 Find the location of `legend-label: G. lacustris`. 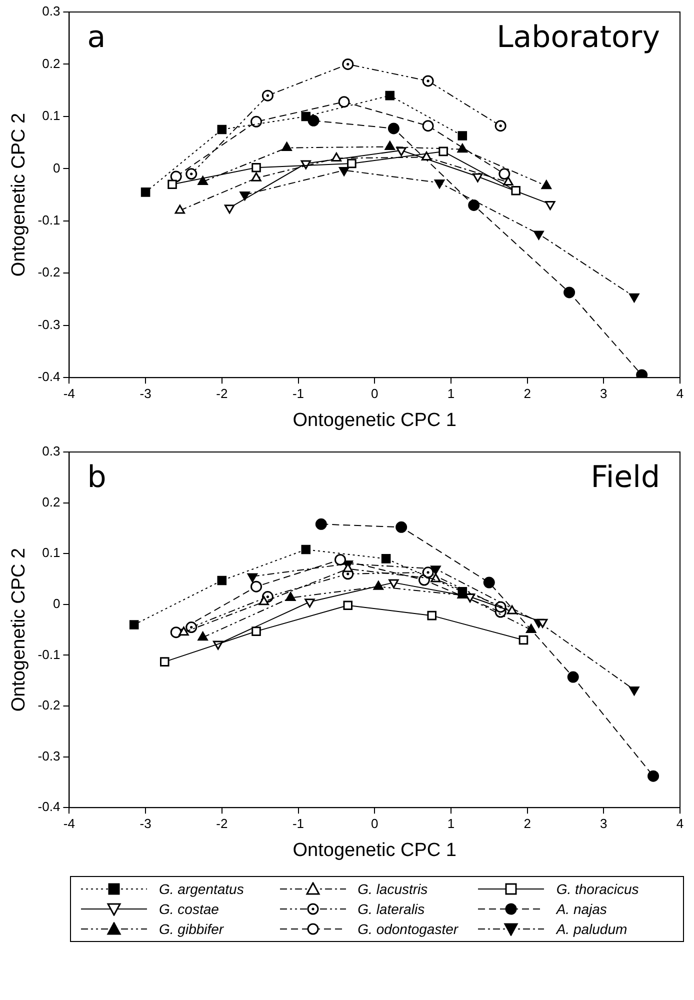

legend-label: G. lacustris is located at coordinates (393, 889).